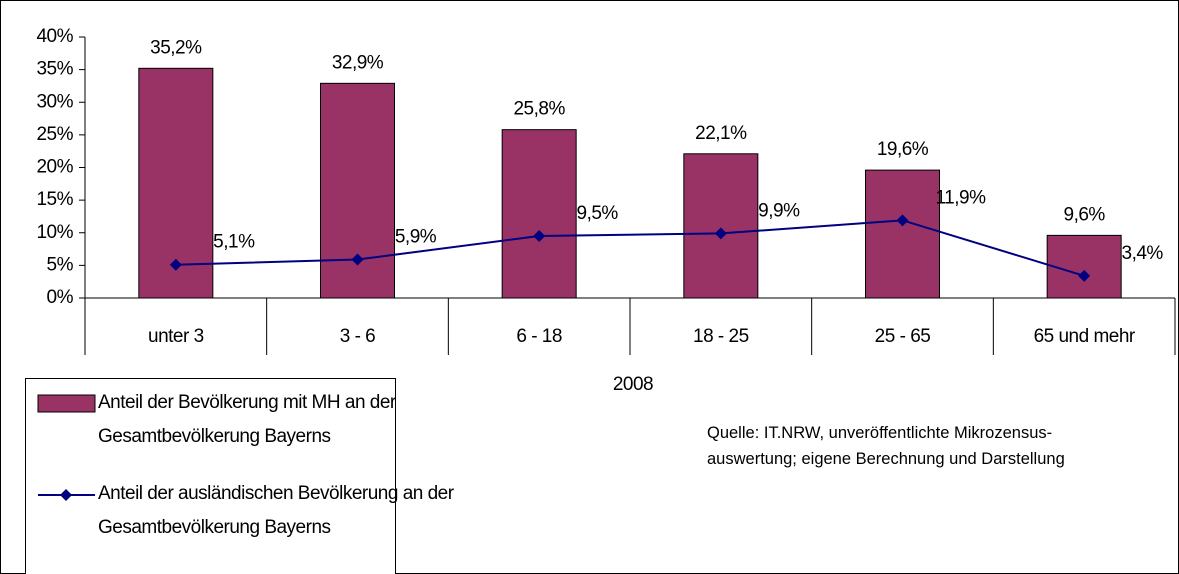 Image resolution: width=1179 pixels, height=574 pixels. Describe the element at coordinates (358, 62) in the screenshot. I see `data-label: 32,9%` at that location.